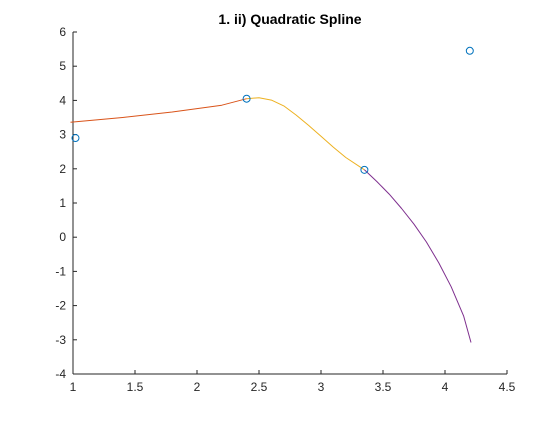 This screenshot has width=560, height=425. What do you see at coordinates (60, 340) in the screenshot?
I see `y-tick-label: -3` at bounding box center [60, 340].